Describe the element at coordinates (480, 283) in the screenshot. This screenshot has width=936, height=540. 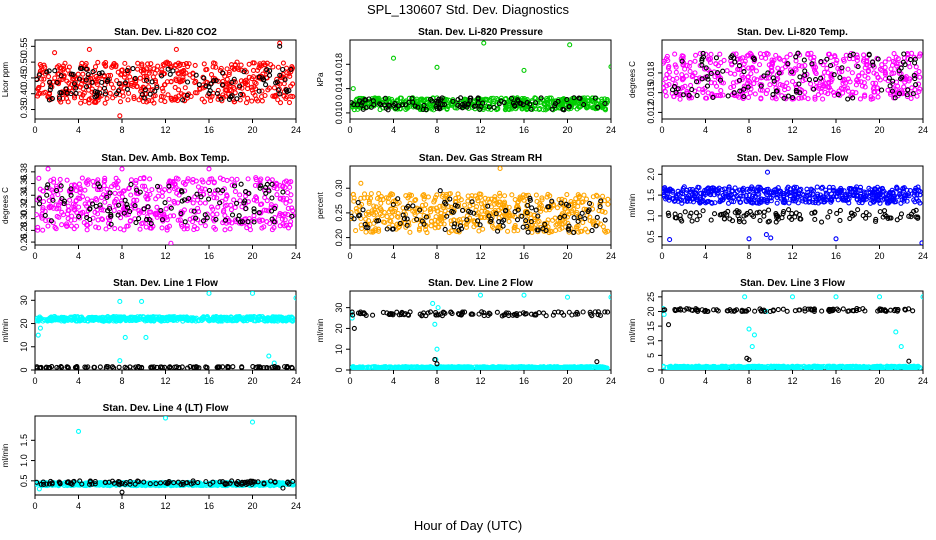
I see `panel-title: Stan. Dev. Line 2 Flow` at that location.